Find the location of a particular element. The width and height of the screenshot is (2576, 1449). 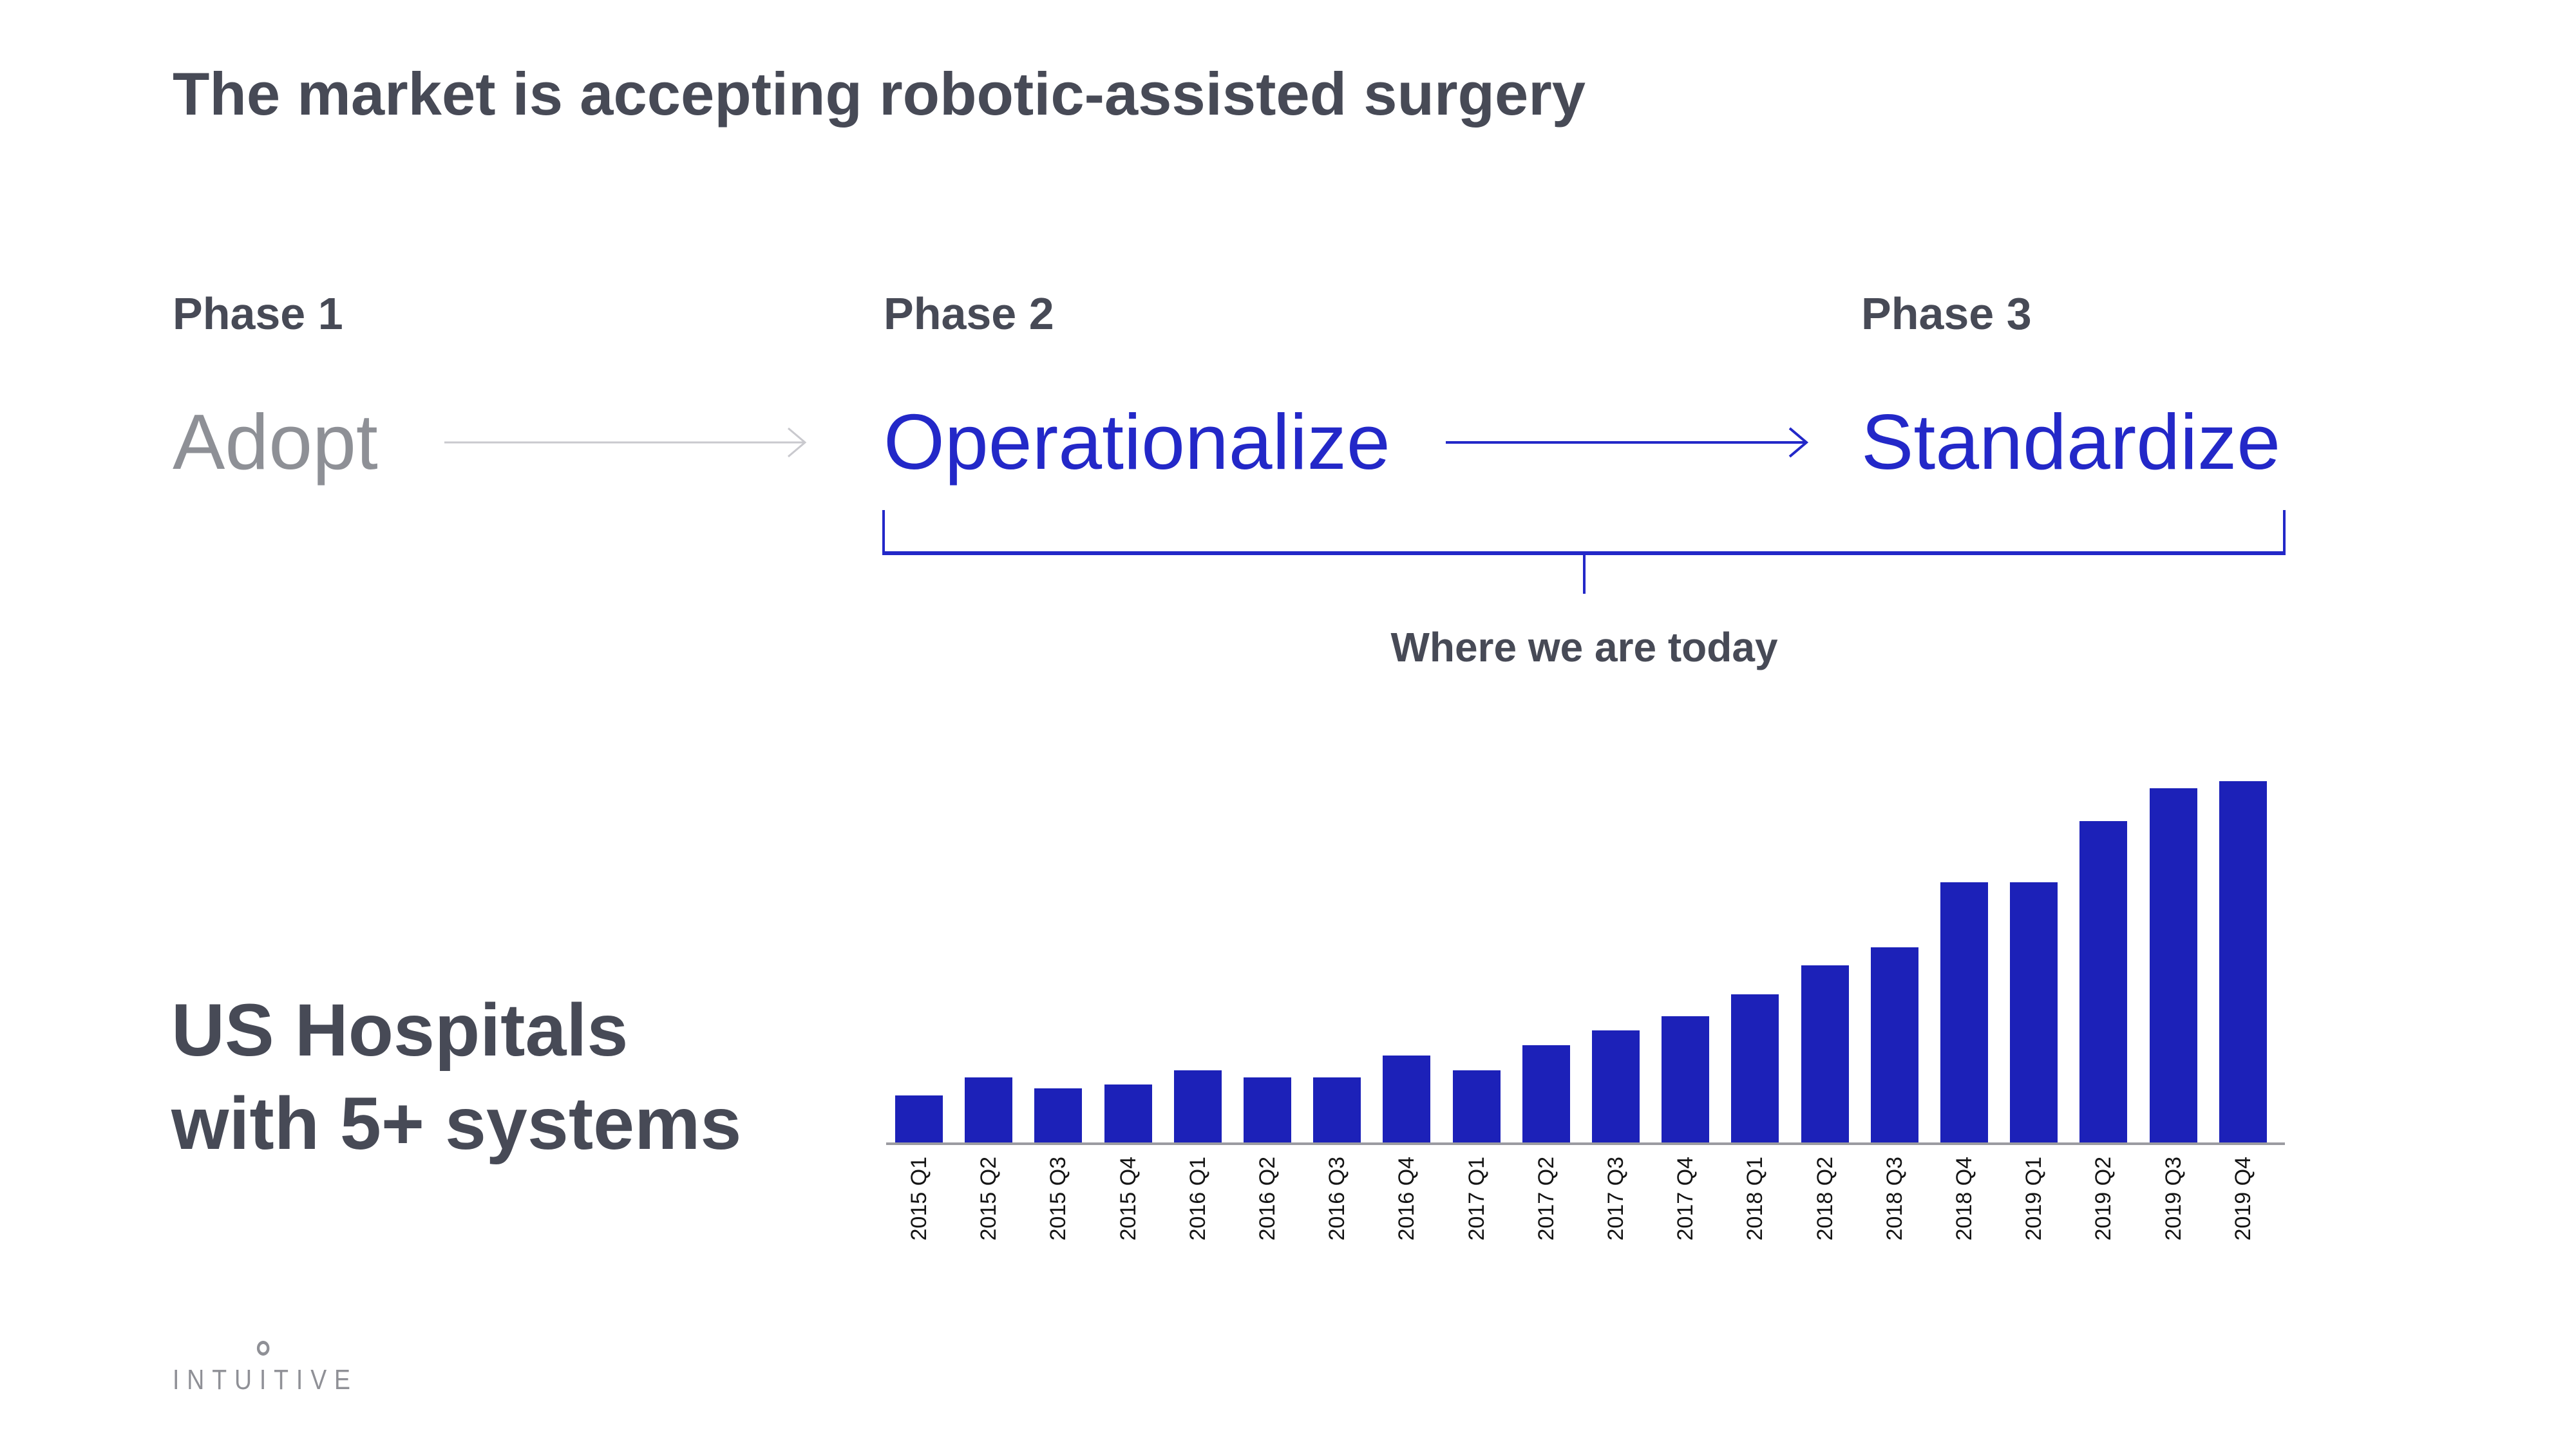

logo-suffix: TIVE is located at coordinates (316, 1380).